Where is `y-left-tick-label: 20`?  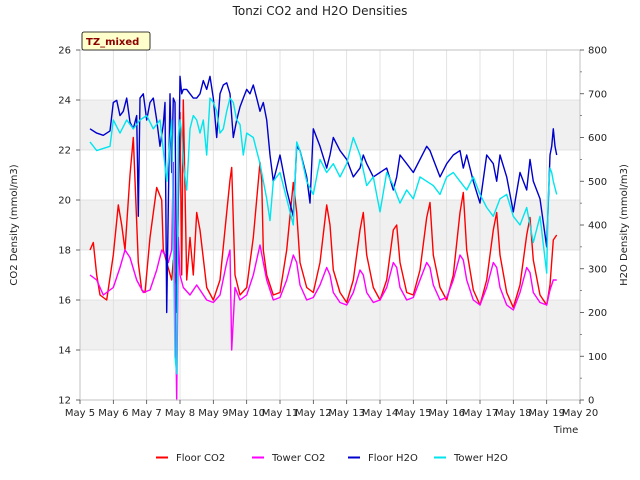 y-left-tick-label: 20 is located at coordinates (64, 201).